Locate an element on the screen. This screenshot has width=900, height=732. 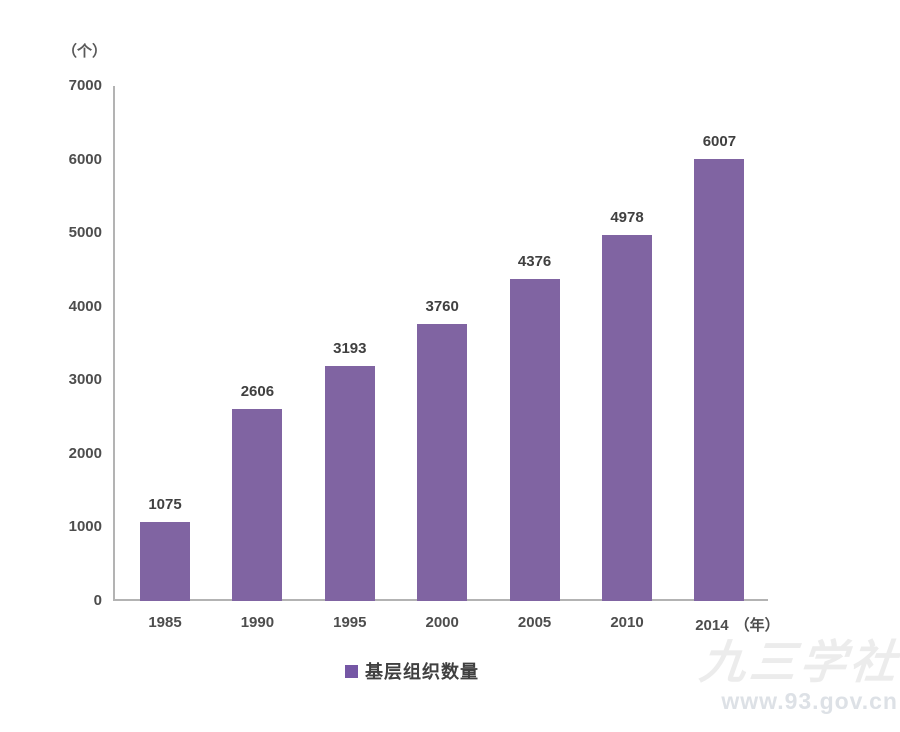
bar-value-label: 2606 is located at coordinates (257, 392).